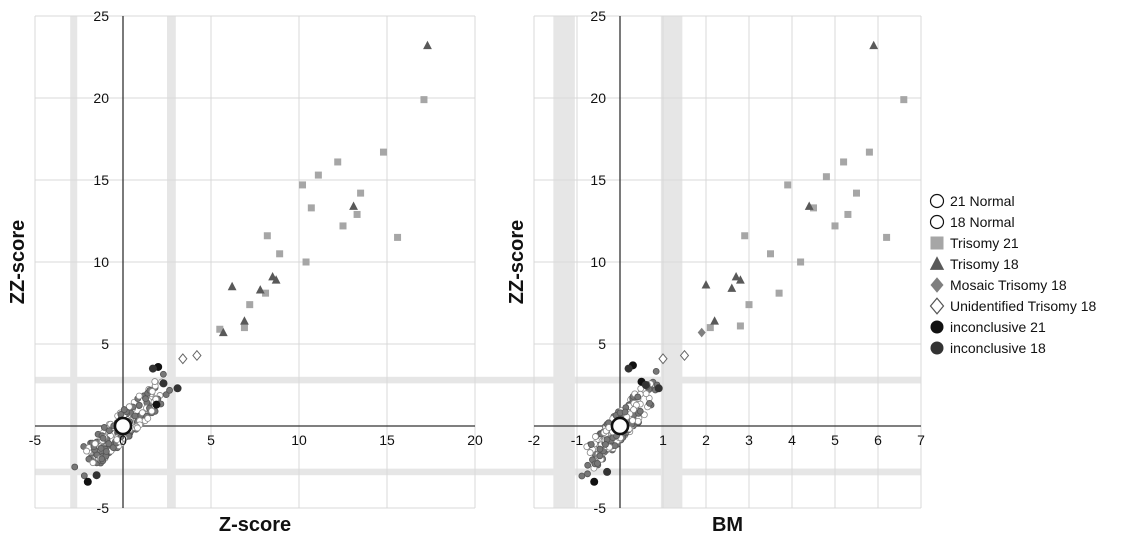 The height and width of the screenshot is (533, 1135). What do you see at coordinates (602, 344) in the screenshot?
I see `y-tick-label: 5` at bounding box center [602, 344].